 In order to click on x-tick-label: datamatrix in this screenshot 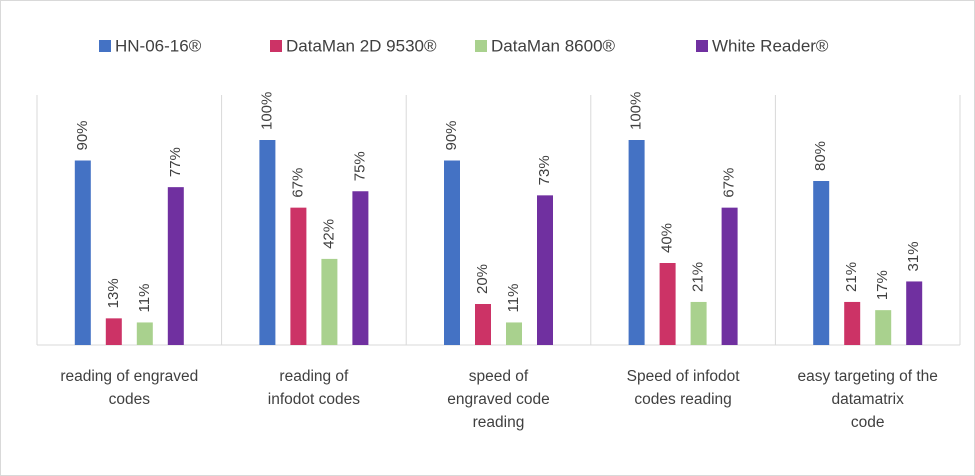, I will do `click(868, 399)`.